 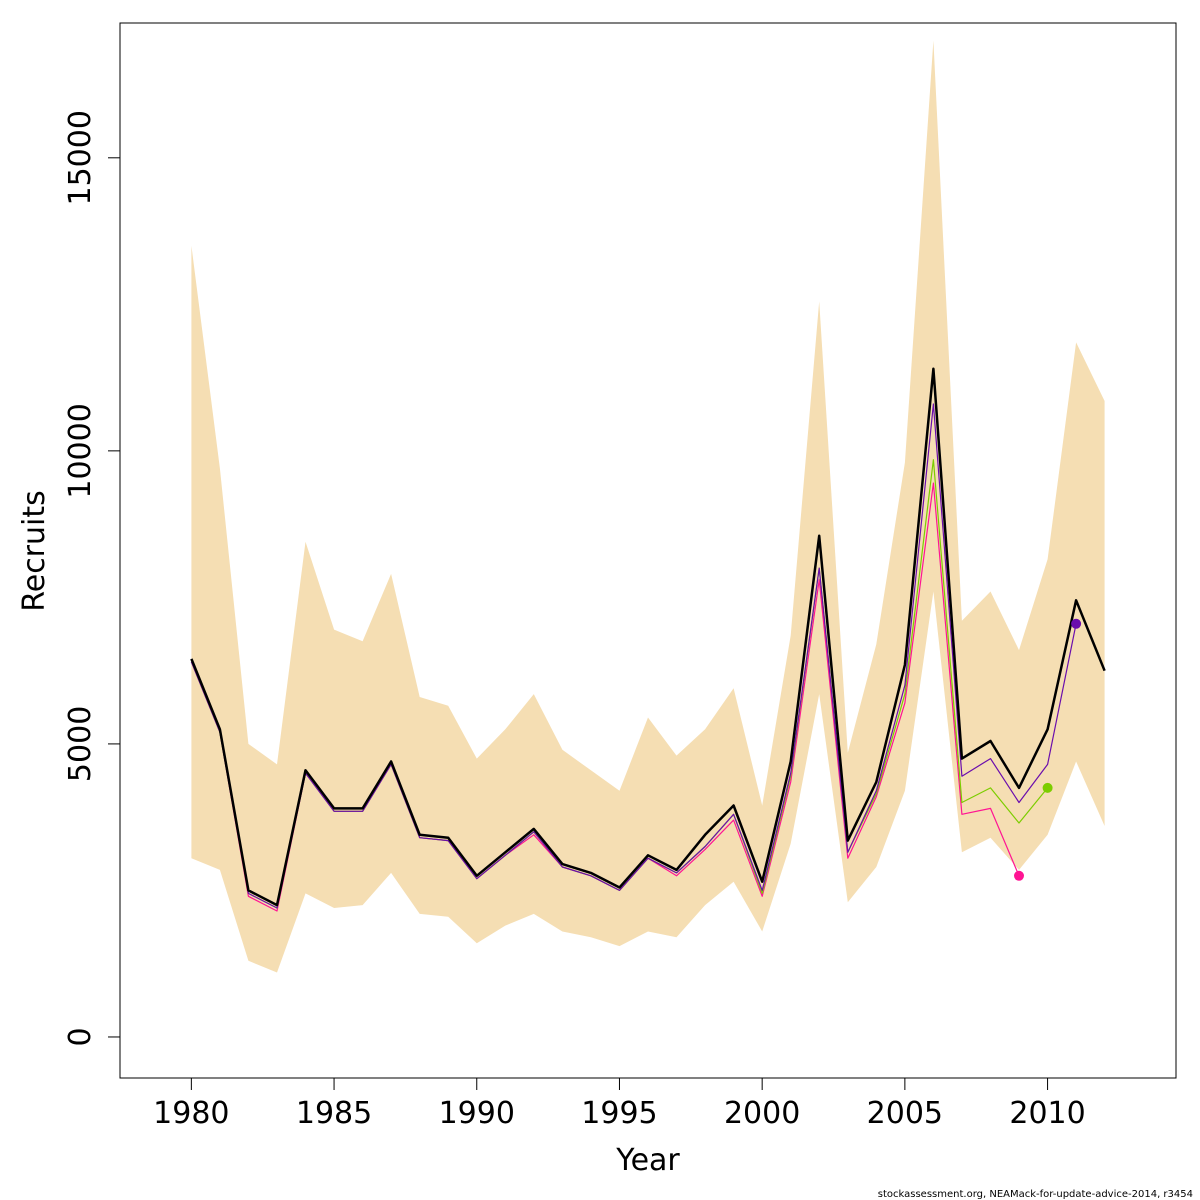 What do you see at coordinates (619, 1113) in the screenshot?
I see `x-tick-label: 1995` at bounding box center [619, 1113].